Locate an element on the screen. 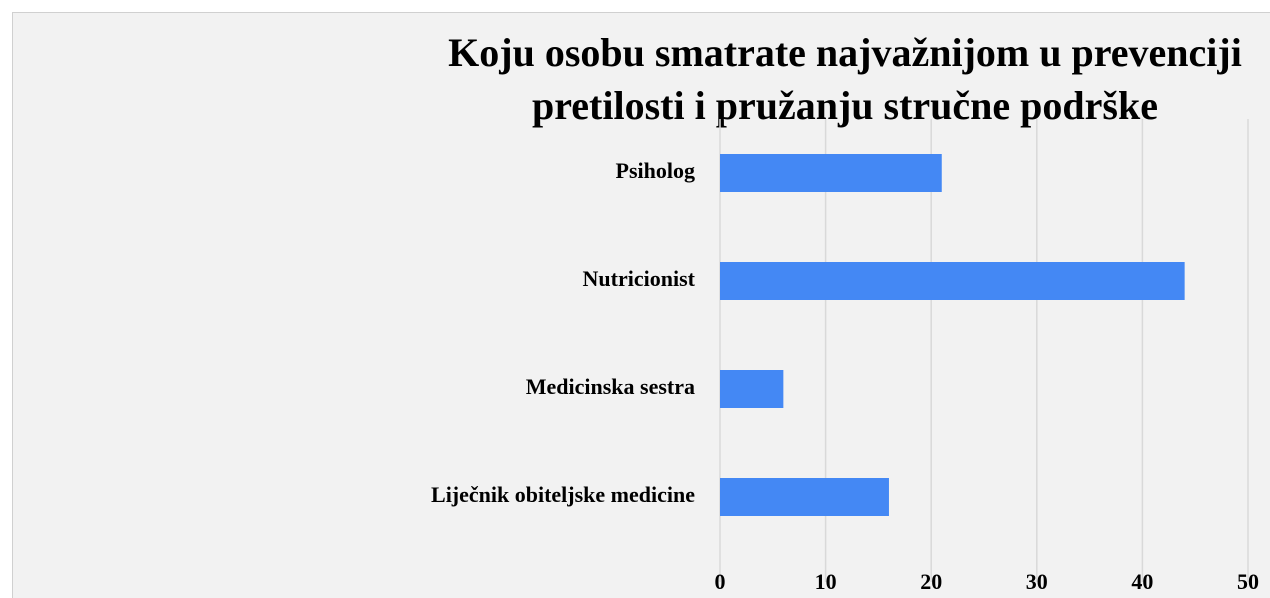  y-tick-label: Liječnik obiteljske medicine is located at coordinates (563, 494).